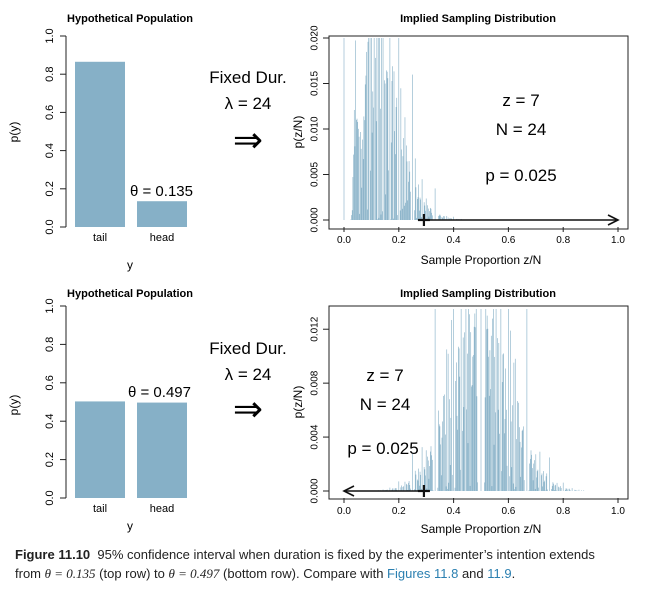  I want to click on population-xlabel: y, so click(130, 265).